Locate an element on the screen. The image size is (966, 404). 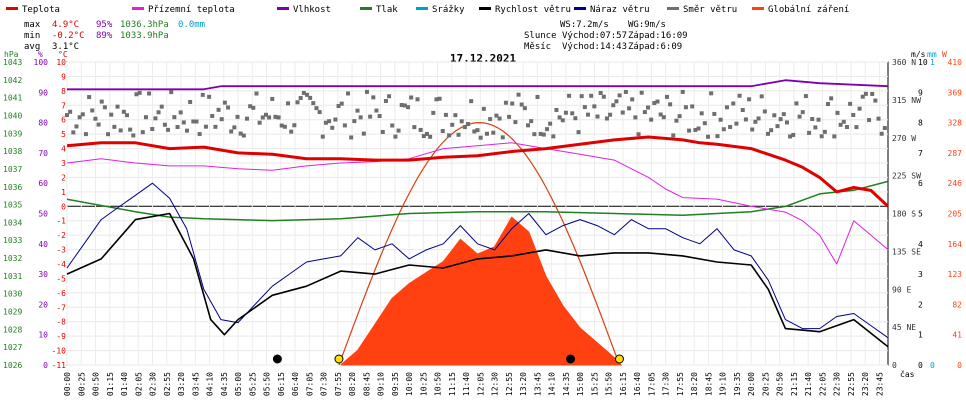
tick-wind-dir: 360 N is located at coordinates (904, 62).